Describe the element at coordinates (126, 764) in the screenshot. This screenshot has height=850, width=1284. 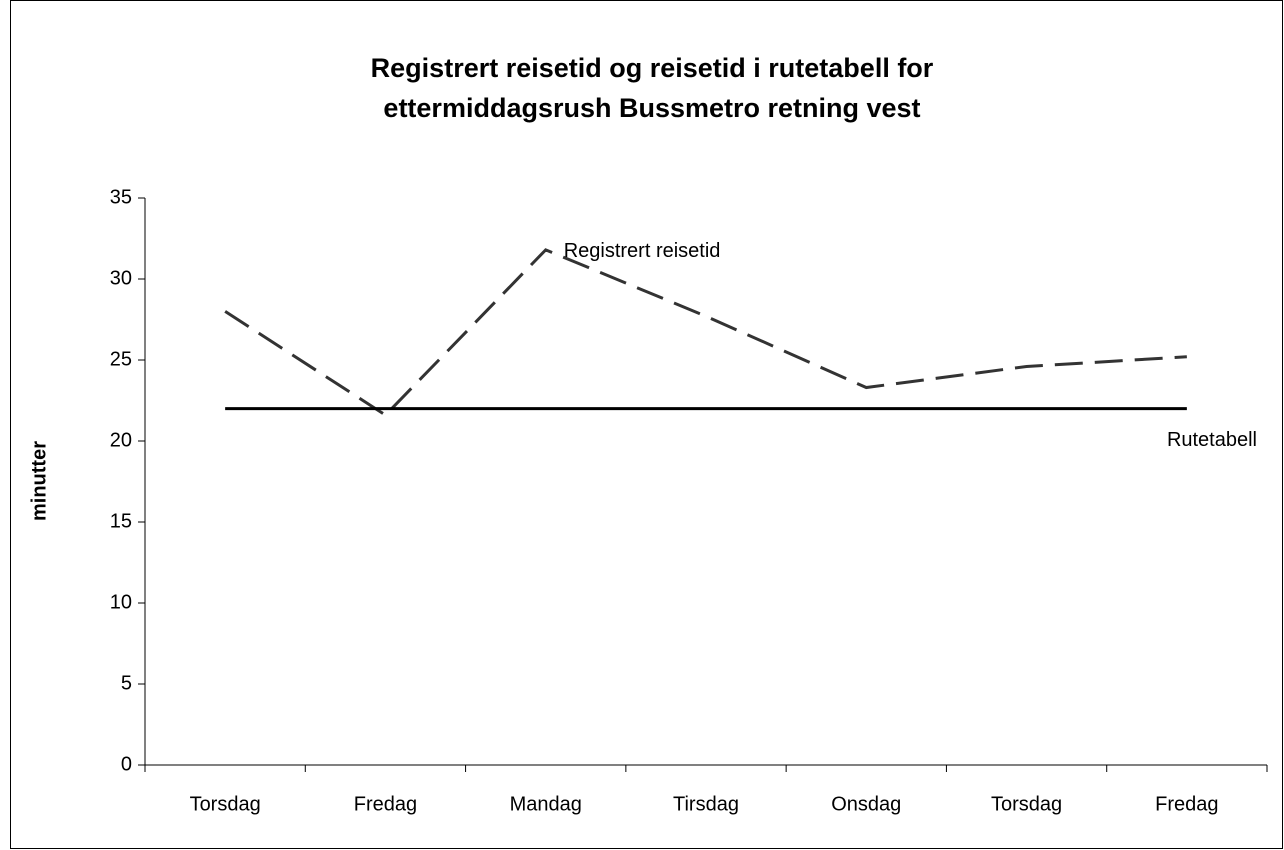
I see `y-tick-label: 0` at that location.